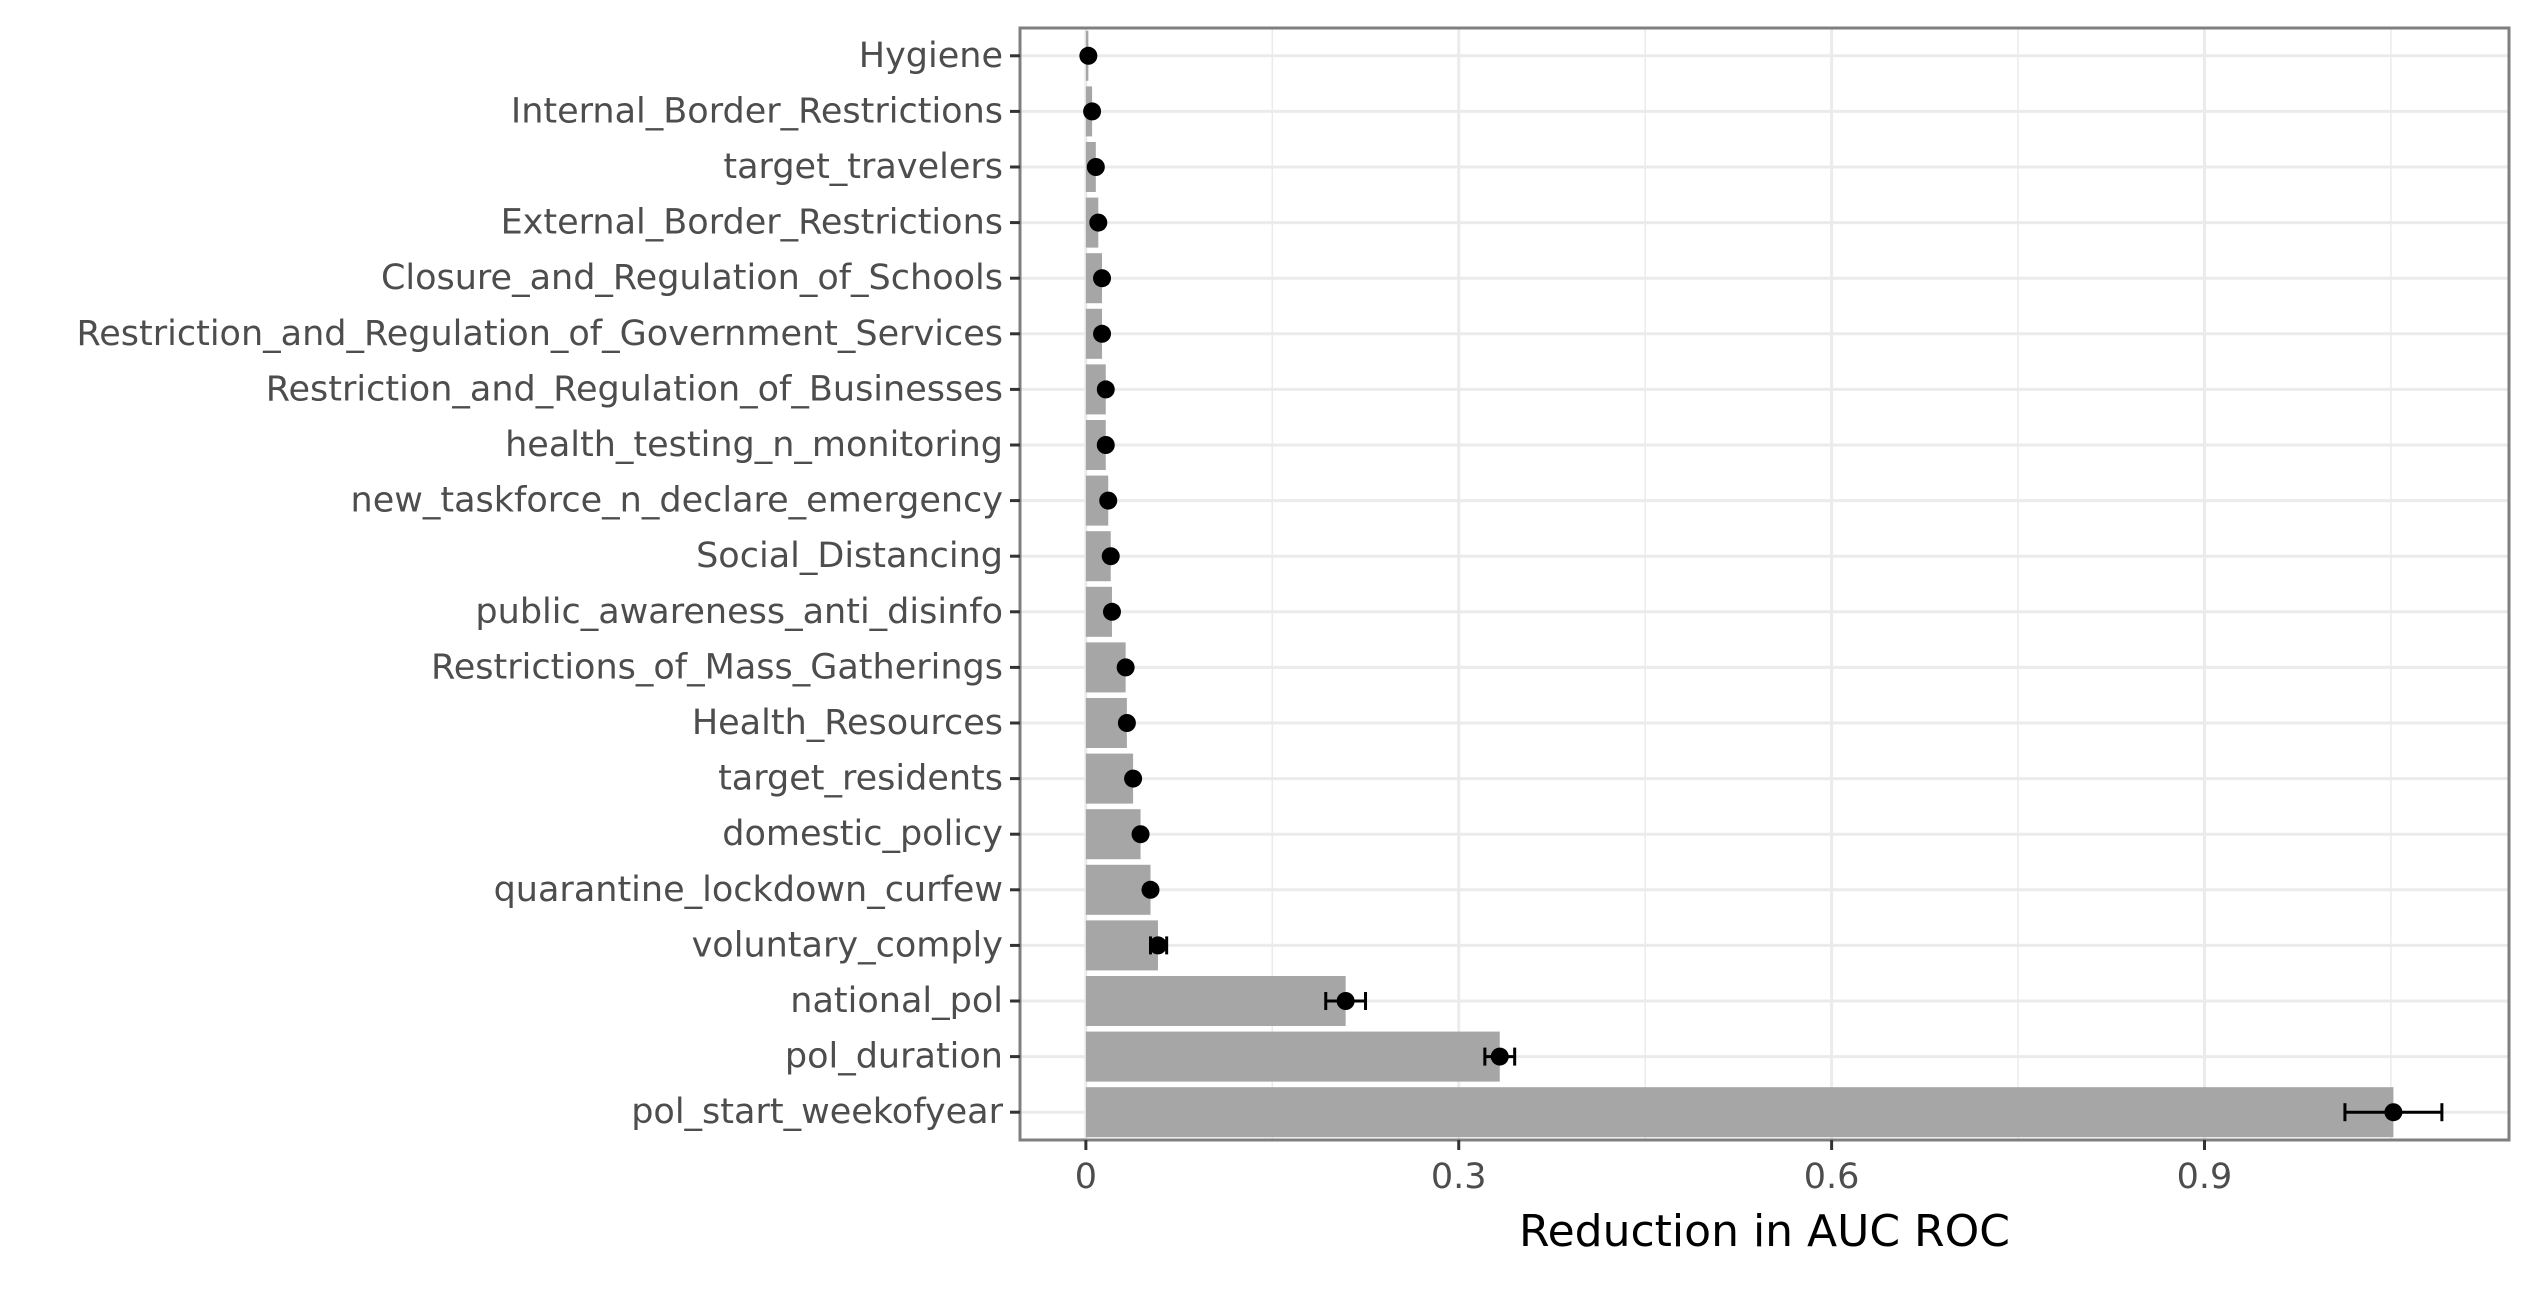 The image size is (2537, 1289). I want to click on point-Closure_and_Regulation_of_Schools, so click(1102, 278).